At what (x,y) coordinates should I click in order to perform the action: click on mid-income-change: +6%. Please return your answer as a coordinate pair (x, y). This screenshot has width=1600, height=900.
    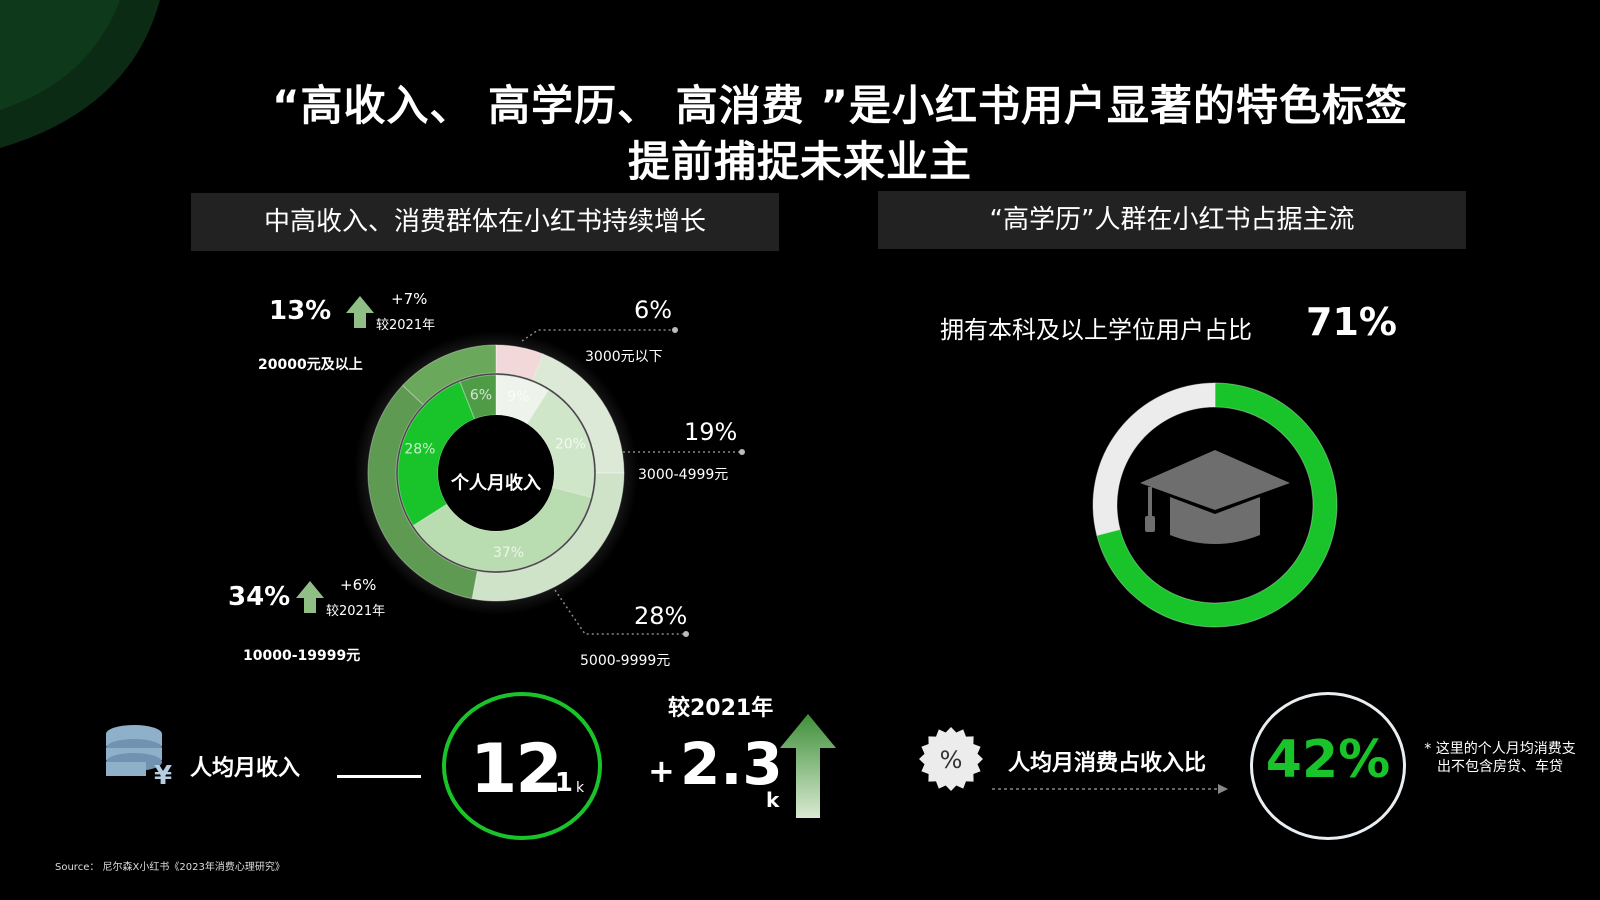
    Looking at the image, I should click on (358, 585).